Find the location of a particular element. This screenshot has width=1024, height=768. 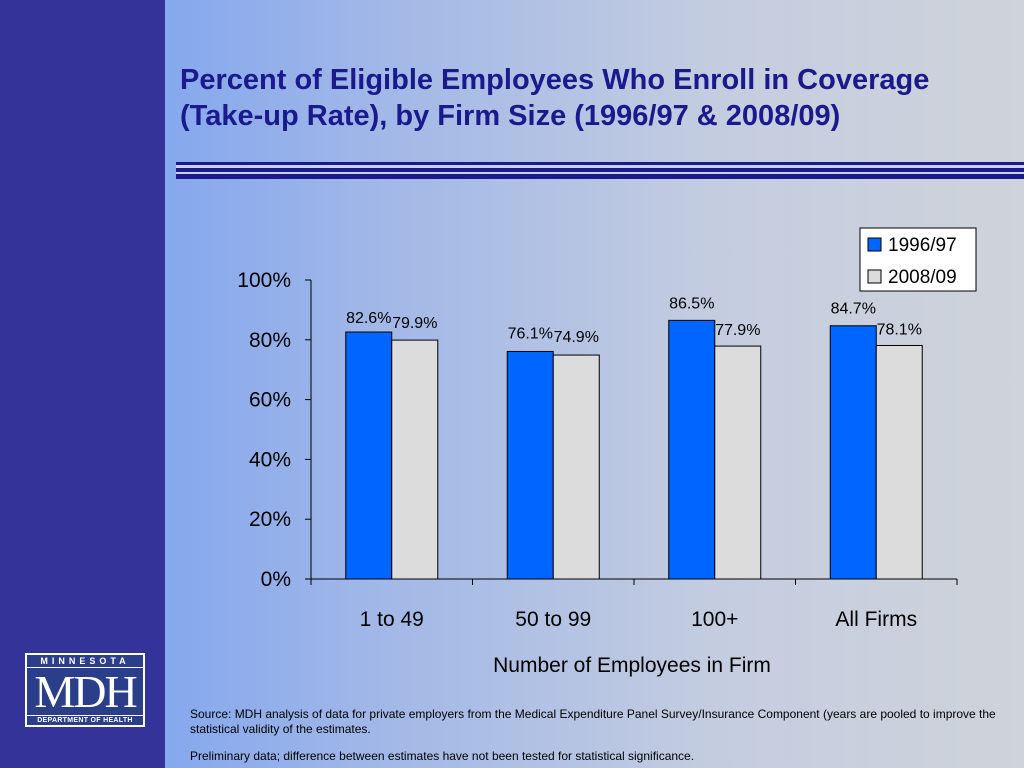

y-tick-label: 80% is located at coordinates (270, 340).